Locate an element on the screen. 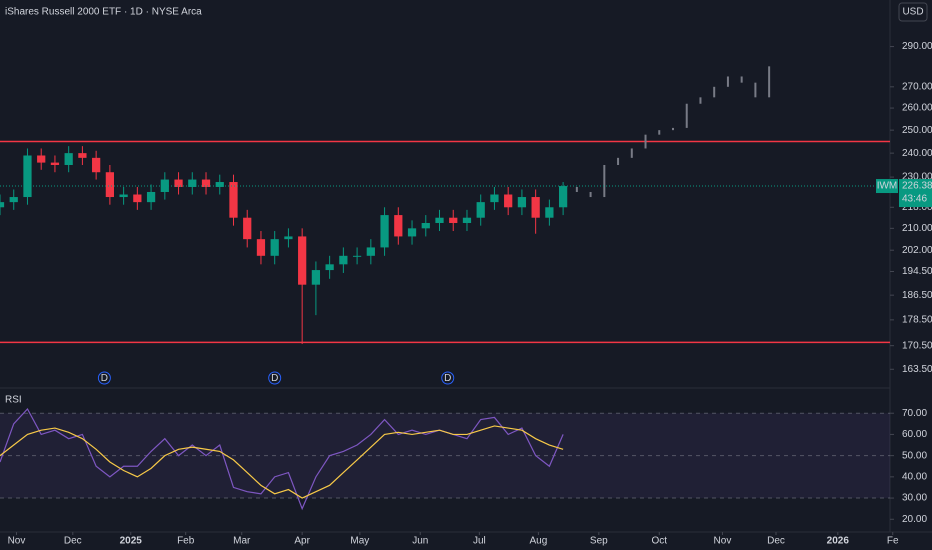  x-tick-label: Aug is located at coordinates (538, 541).